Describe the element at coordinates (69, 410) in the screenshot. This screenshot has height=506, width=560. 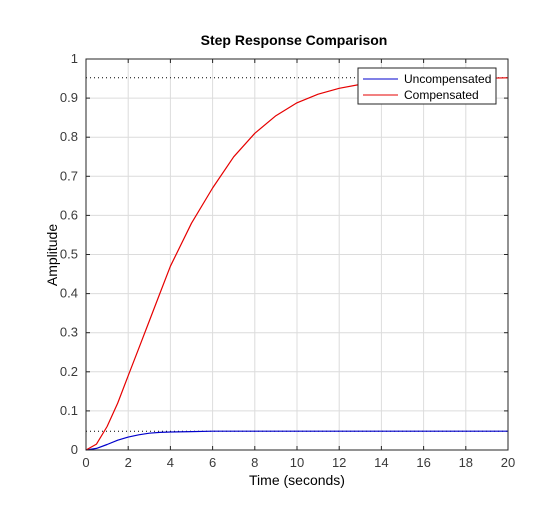
I see `y-tick-label: 0.1` at that location.